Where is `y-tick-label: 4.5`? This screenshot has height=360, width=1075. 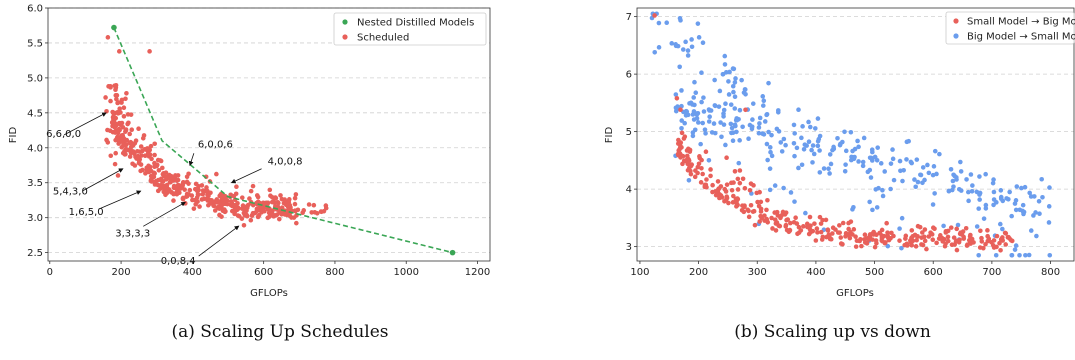
y-tick-label: 4.5 is located at coordinates (35, 113).